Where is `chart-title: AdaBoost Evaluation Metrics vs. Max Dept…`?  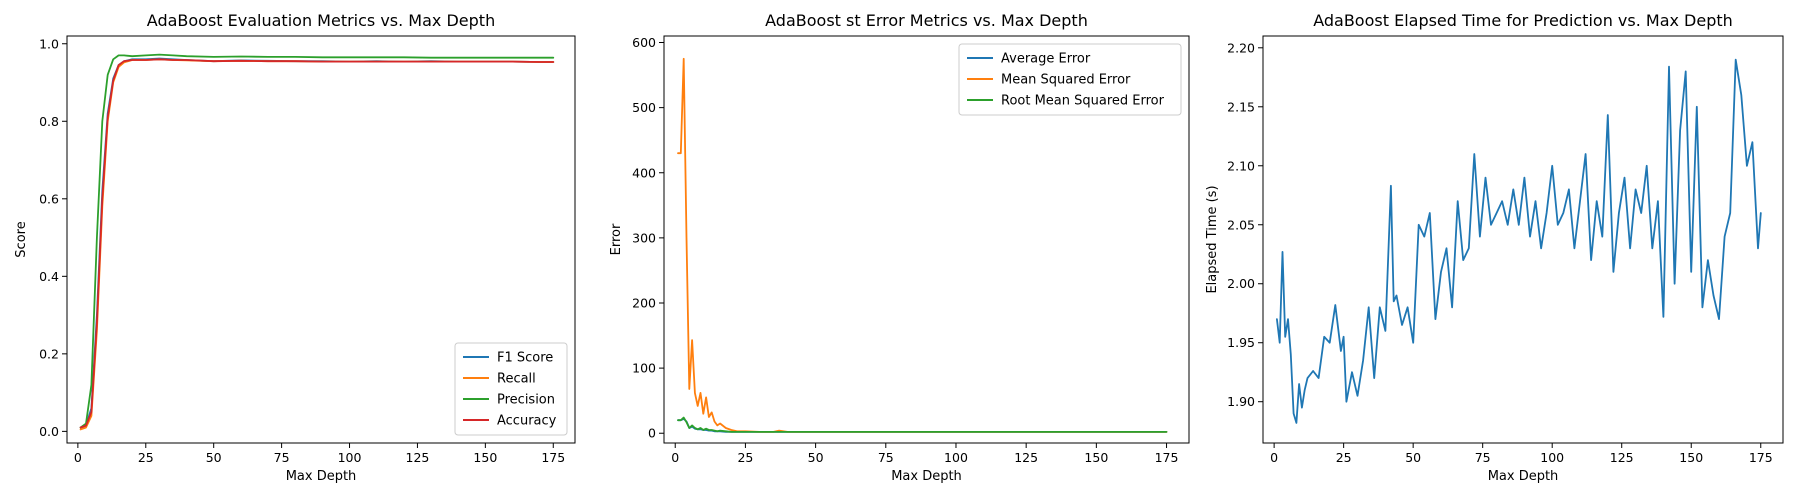
chart-title: AdaBoost Evaluation Metrics vs. Max Dept… is located at coordinates (321, 20).